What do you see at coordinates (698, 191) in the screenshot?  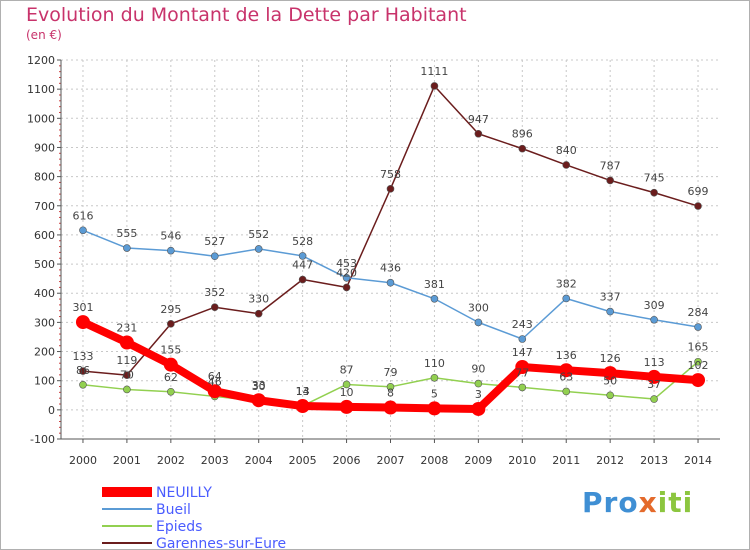 I see `data-label: 699` at bounding box center [698, 191].